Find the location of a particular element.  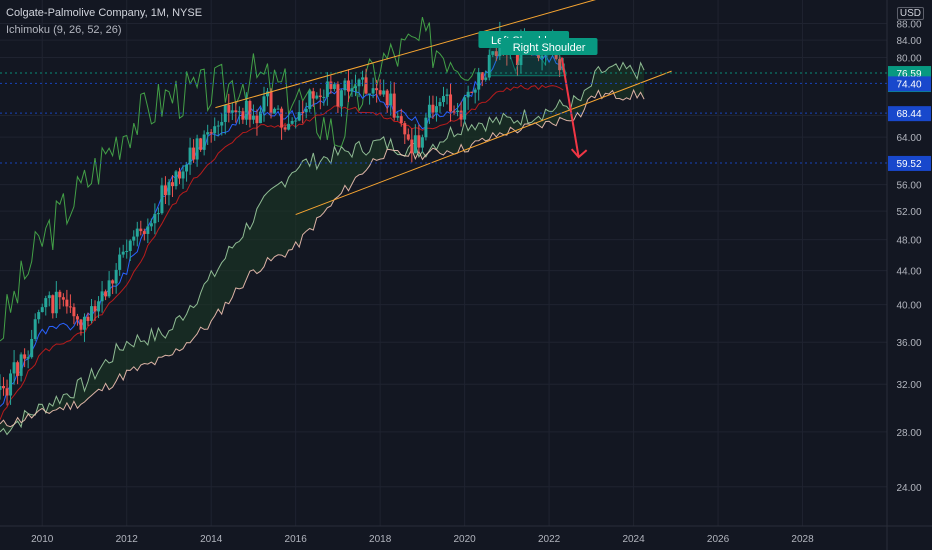

time-axis-background is located at coordinates (466, 538).